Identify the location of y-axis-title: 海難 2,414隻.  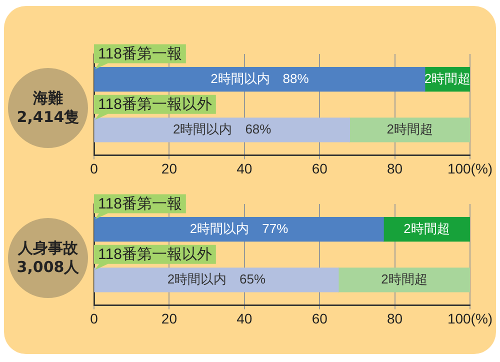
(48, 108).